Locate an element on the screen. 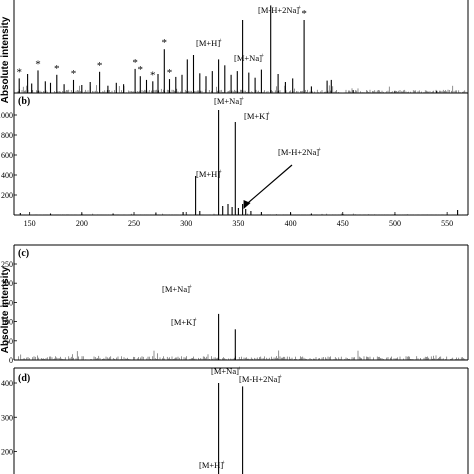 Image resolution: width=474 pixels, height=474 pixels. y-tick-label: 600 is located at coordinates (7, 155).